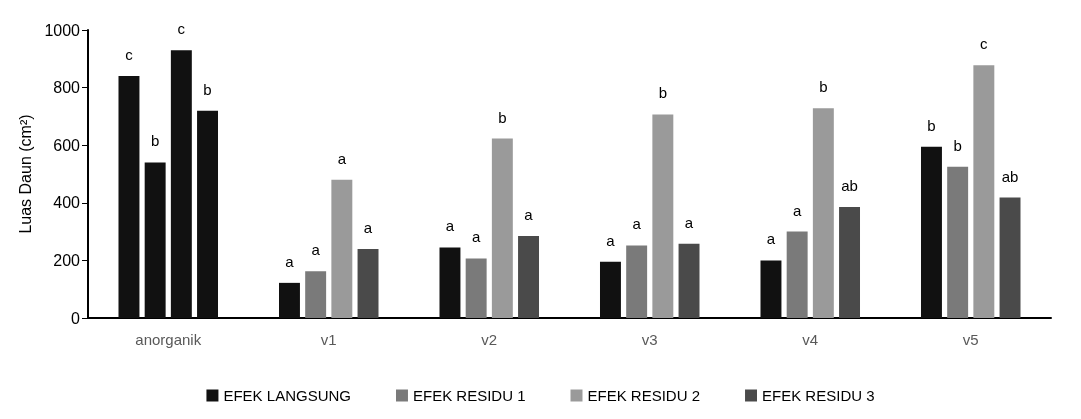  I want to click on legend-label: EFEK RESIDU 1, so click(469, 395).